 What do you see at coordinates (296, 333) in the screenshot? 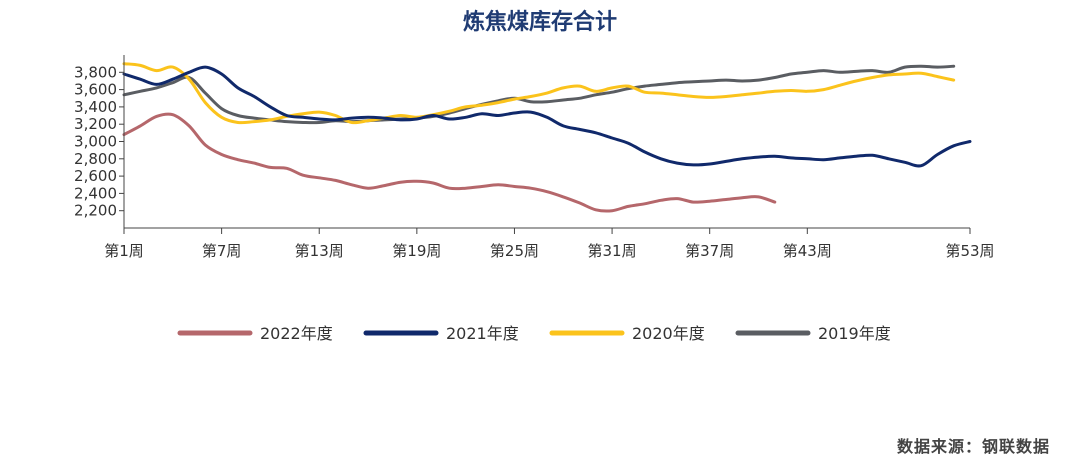
I see `legend-label: 2022年度` at bounding box center [296, 333].